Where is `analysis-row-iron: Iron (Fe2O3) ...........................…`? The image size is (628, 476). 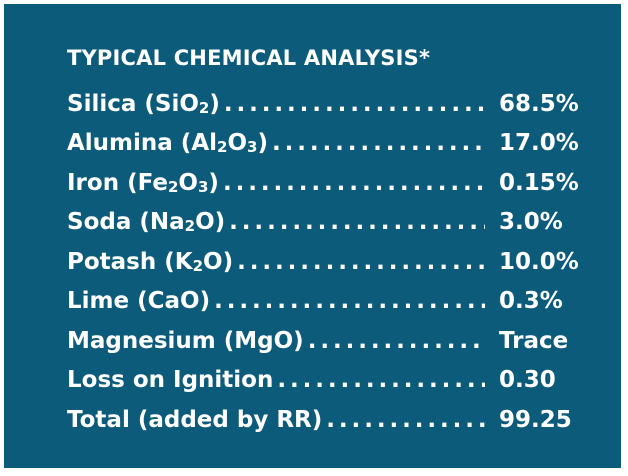
analysis-row-iron: Iron (Fe2O3) ...........................… is located at coordinates (327, 183).